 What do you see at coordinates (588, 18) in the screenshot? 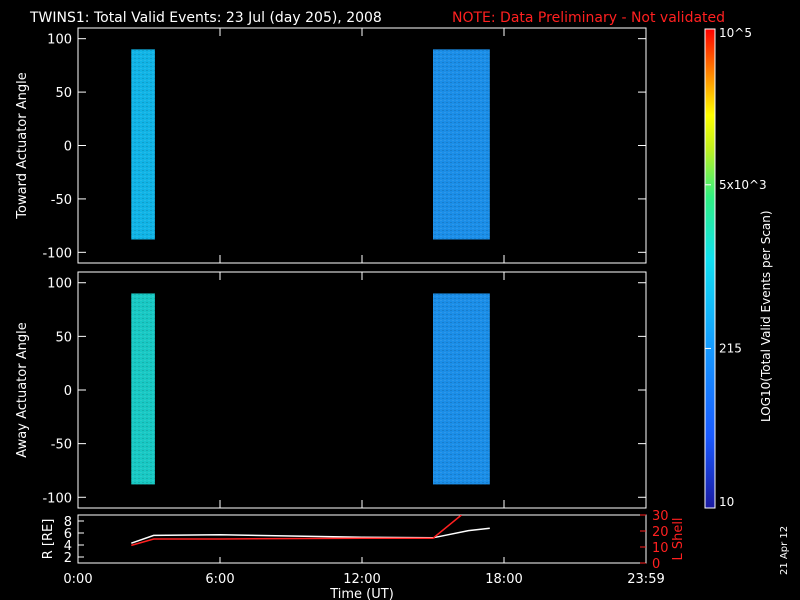
I see `preliminary-note: NOTE: Data Preliminary - Not validated` at bounding box center [588, 18].